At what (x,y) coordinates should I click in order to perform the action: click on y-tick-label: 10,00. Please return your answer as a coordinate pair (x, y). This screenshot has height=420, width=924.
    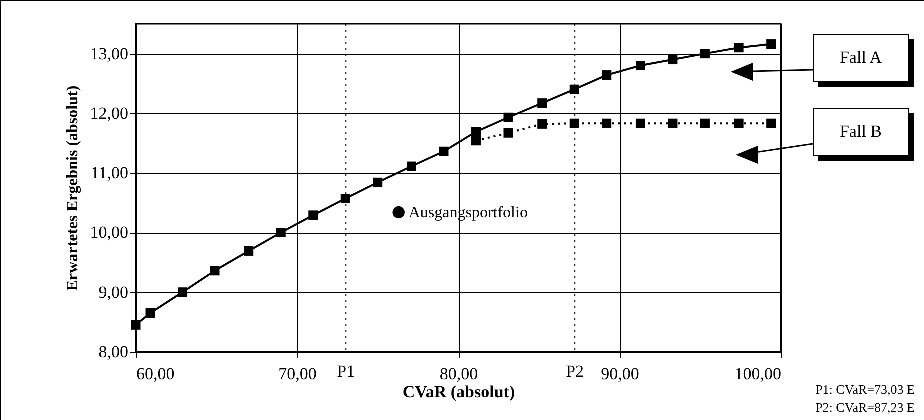
    Looking at the image, I should click on (109, 232).